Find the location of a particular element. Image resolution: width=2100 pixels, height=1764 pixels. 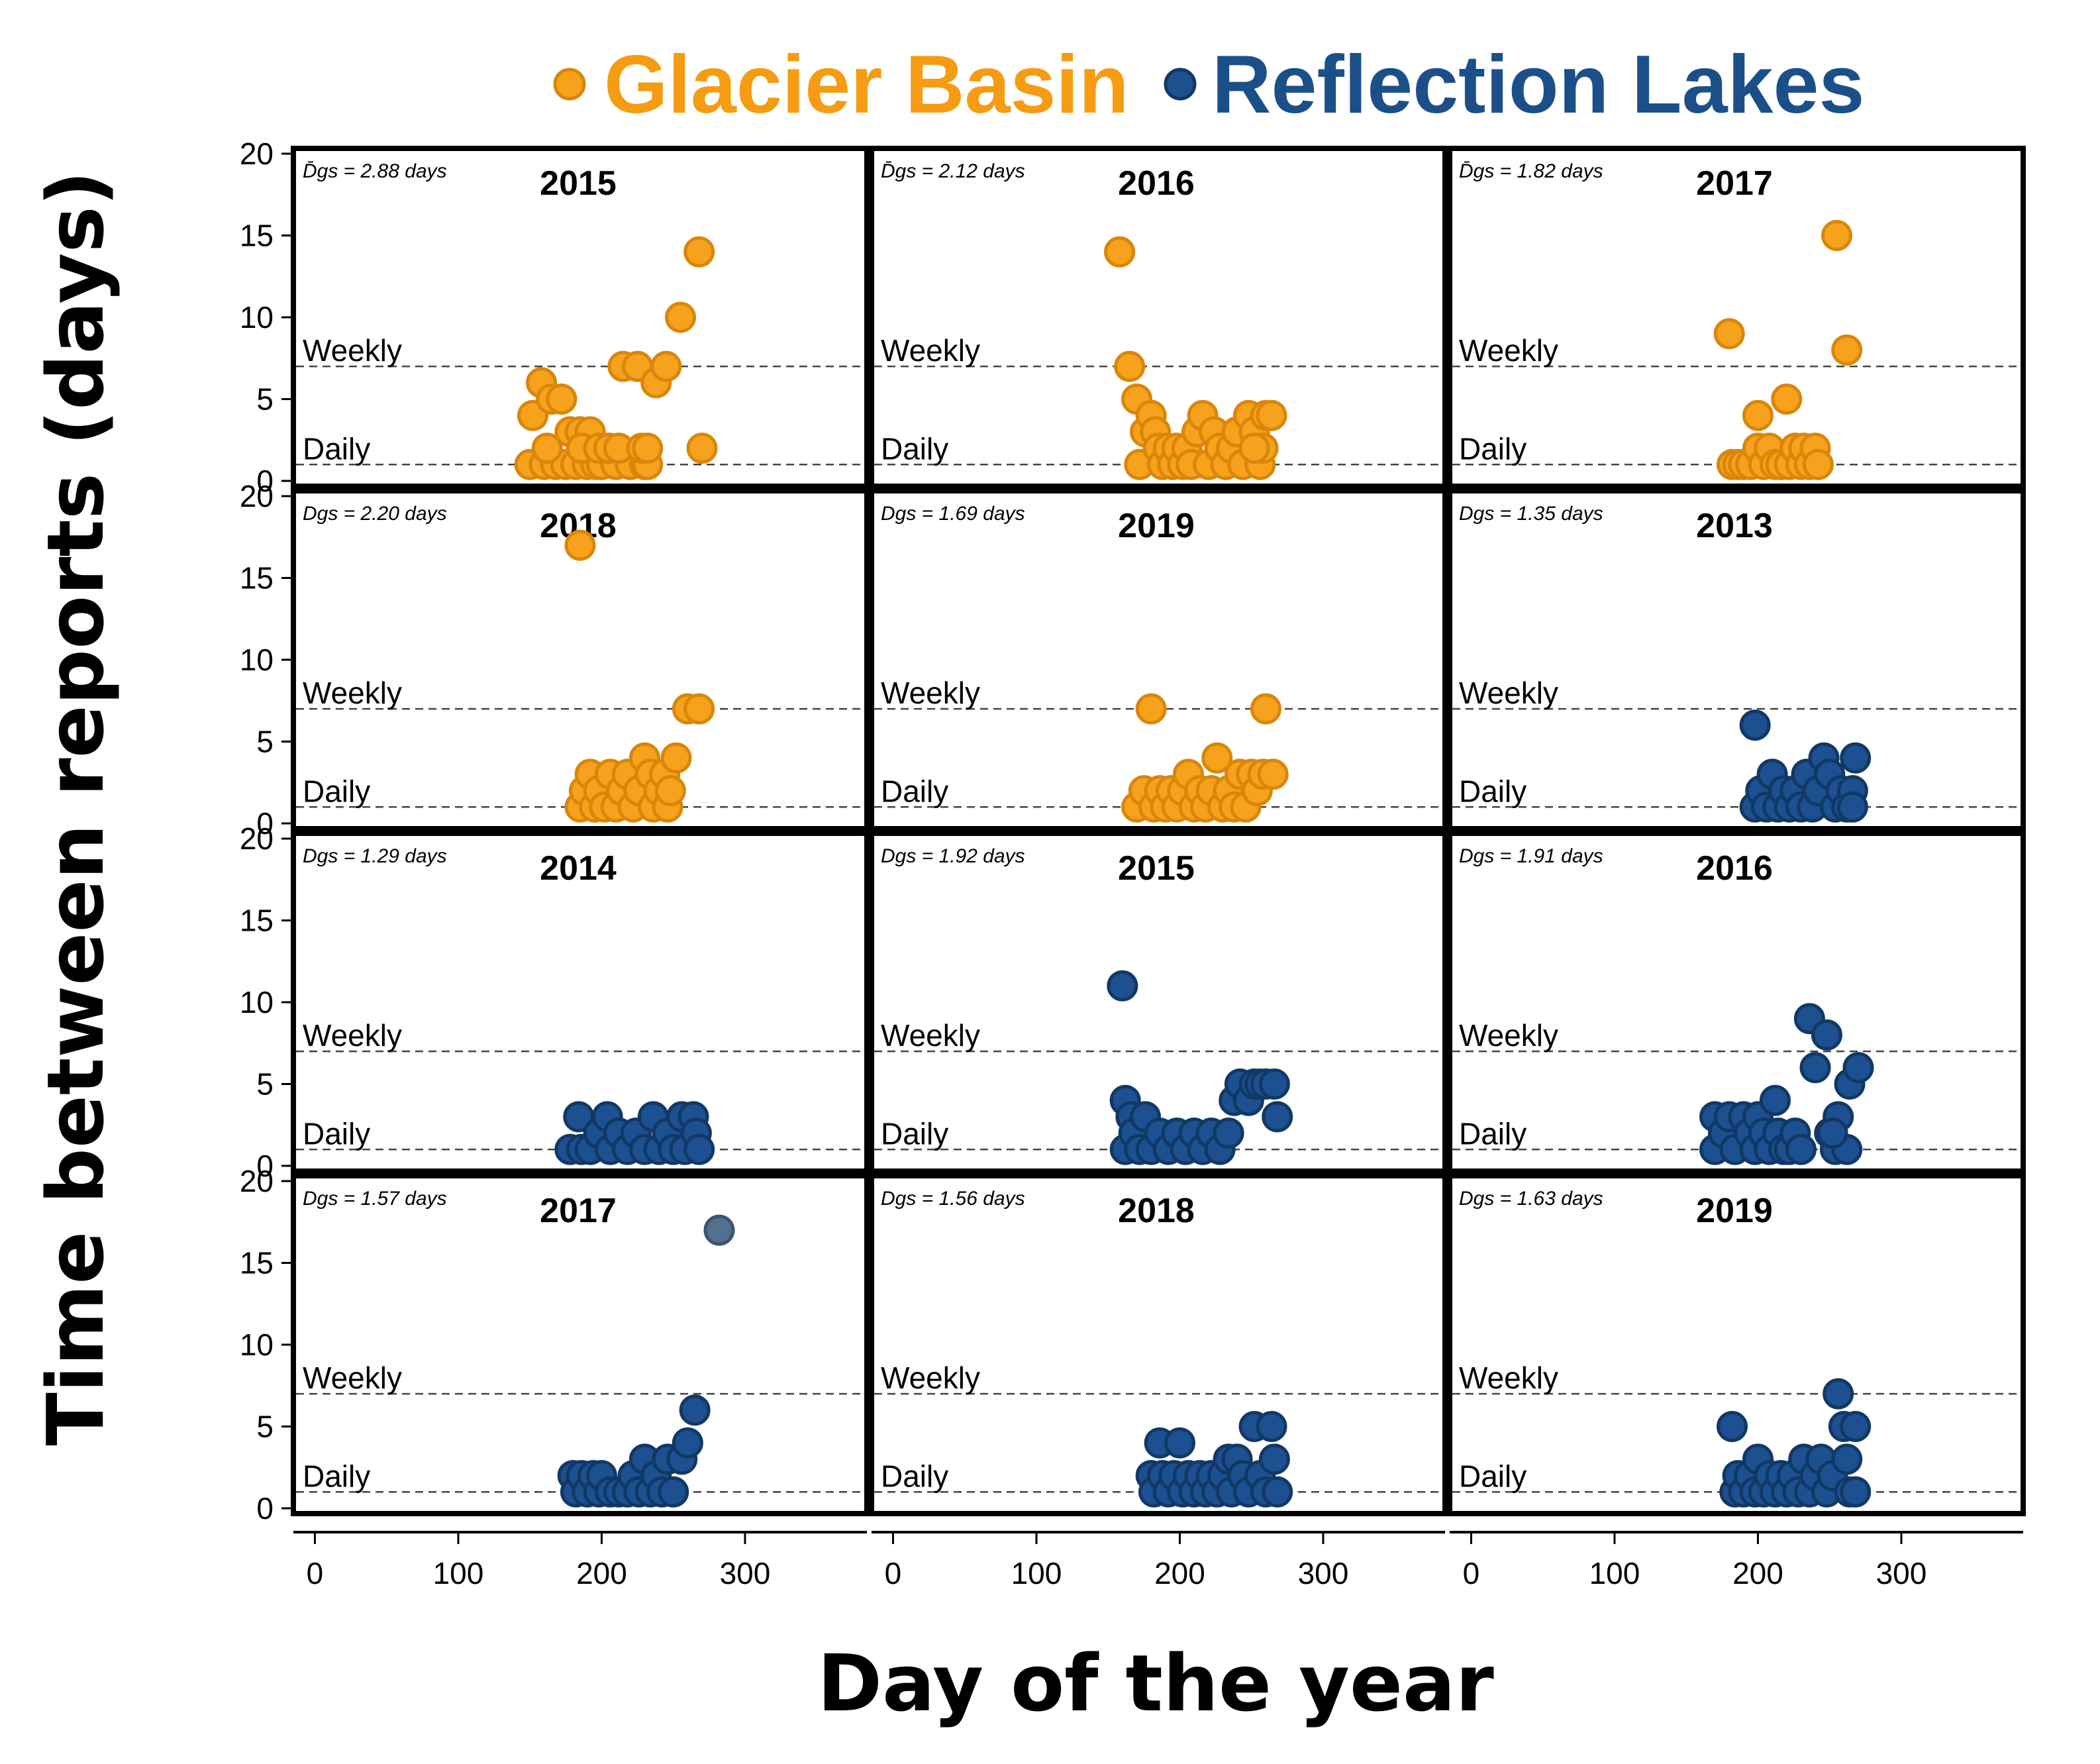

panel-year-label: 2018 is located at coordinates (1157, 1211).